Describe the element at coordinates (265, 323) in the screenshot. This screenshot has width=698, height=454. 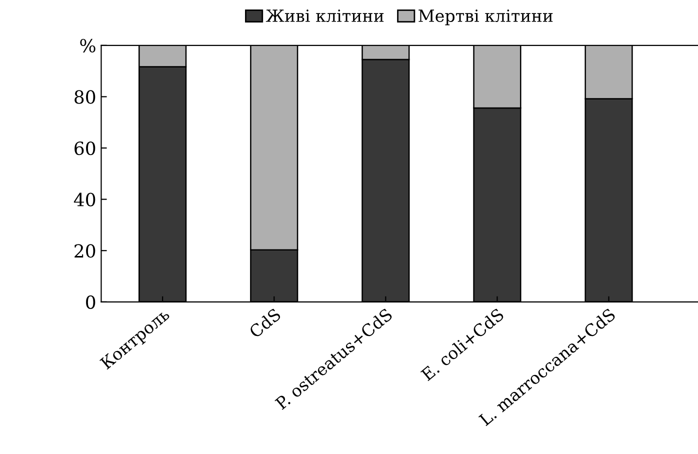
I see `x-tick-label: CdS` at that location.